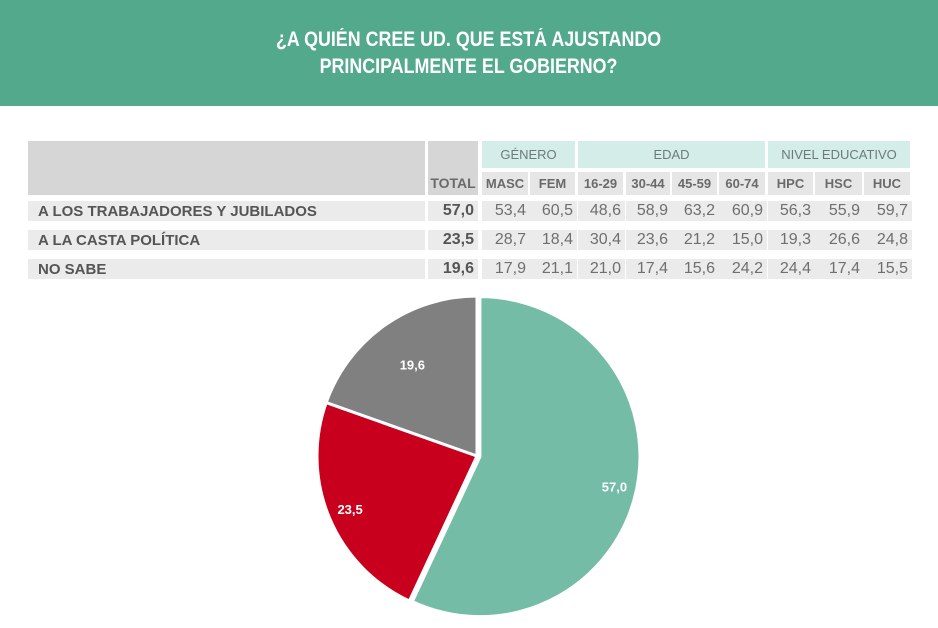  What do you see at coordinates (649, 240) in the screenshot?
I see `table-cell: 23,6` at bounding box center [649, 240].